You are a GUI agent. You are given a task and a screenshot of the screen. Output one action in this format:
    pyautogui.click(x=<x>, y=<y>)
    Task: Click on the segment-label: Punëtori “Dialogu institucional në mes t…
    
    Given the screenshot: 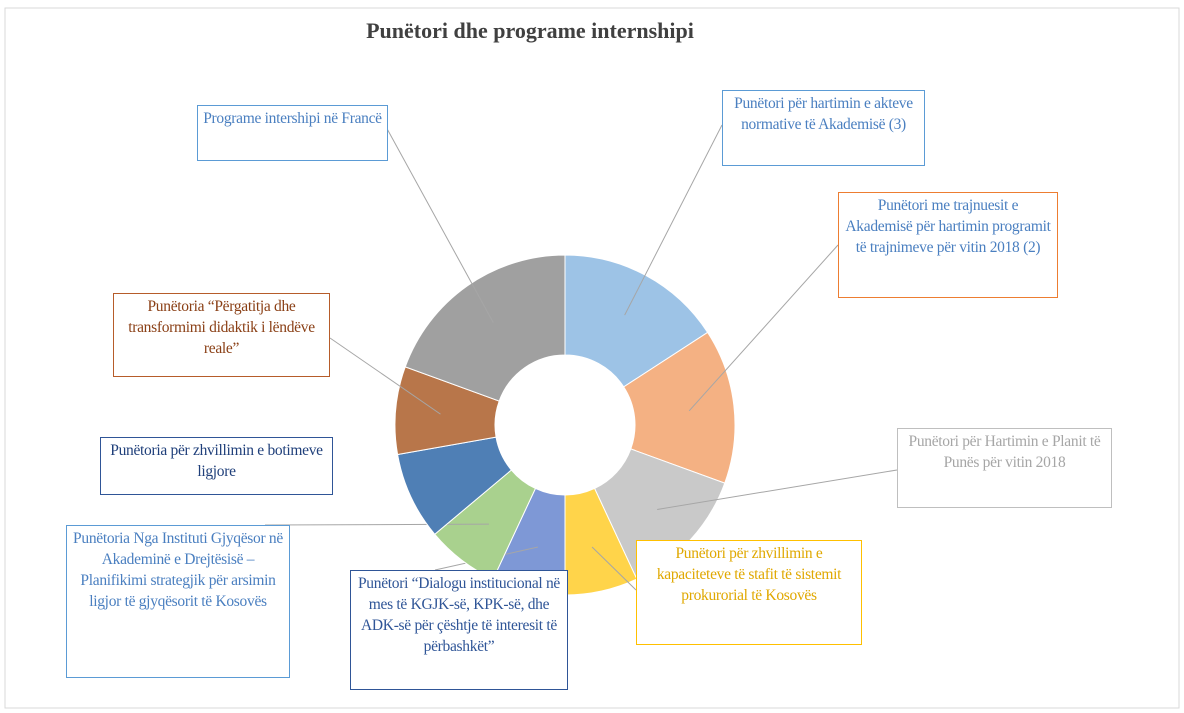 What is the action you would take?
    pyautogui.click(x=459, y=630)
    